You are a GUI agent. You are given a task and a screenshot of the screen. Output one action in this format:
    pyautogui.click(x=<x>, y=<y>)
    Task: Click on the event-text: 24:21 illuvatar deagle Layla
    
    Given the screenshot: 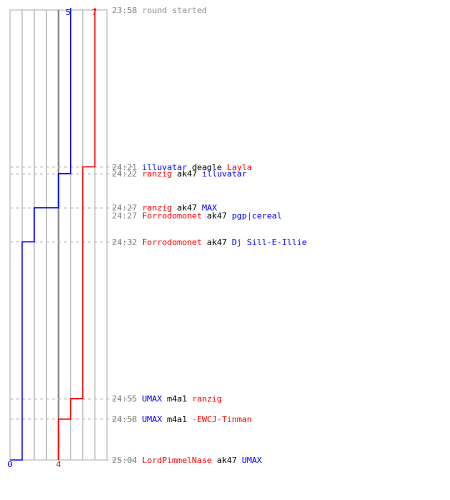 What is the action you would take?
    pyautogui.click(x=182, y=167)
    